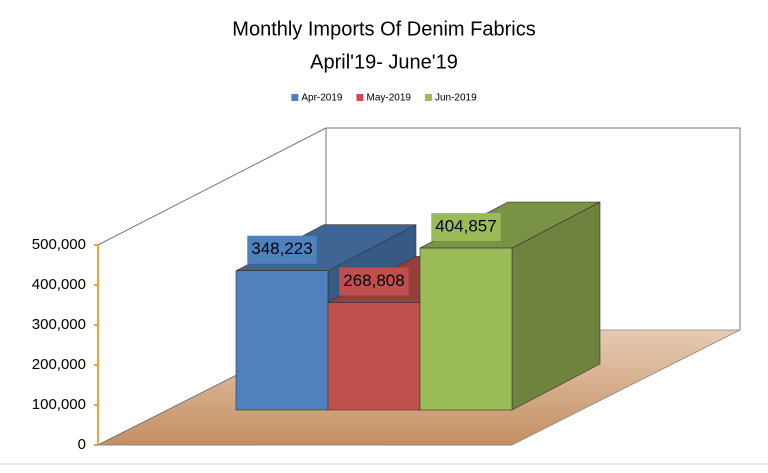  I want to click on data-label: 268,808, so click(374, 281).